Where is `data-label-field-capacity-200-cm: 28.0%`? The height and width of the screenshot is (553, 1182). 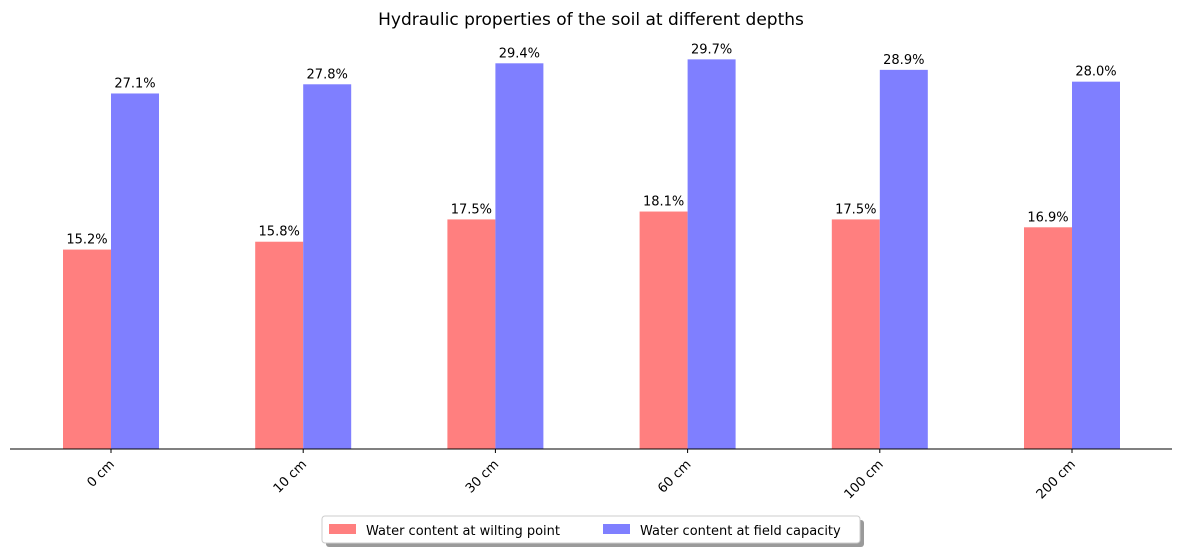
data-label-field-capacity-200-cm: 28.0% is located at coordinates (1095, 72).